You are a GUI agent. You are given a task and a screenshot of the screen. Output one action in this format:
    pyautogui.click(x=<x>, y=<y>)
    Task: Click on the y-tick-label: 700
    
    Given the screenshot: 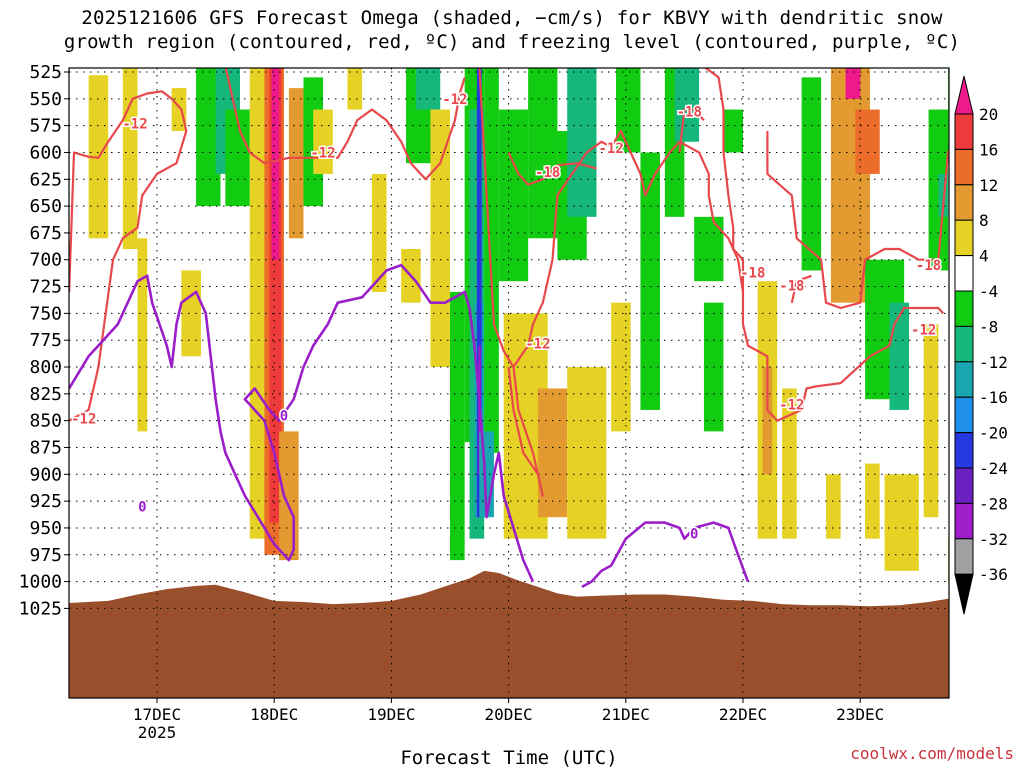 What is the action you would take?
    pyautogui.click(x=45, y=260)
    